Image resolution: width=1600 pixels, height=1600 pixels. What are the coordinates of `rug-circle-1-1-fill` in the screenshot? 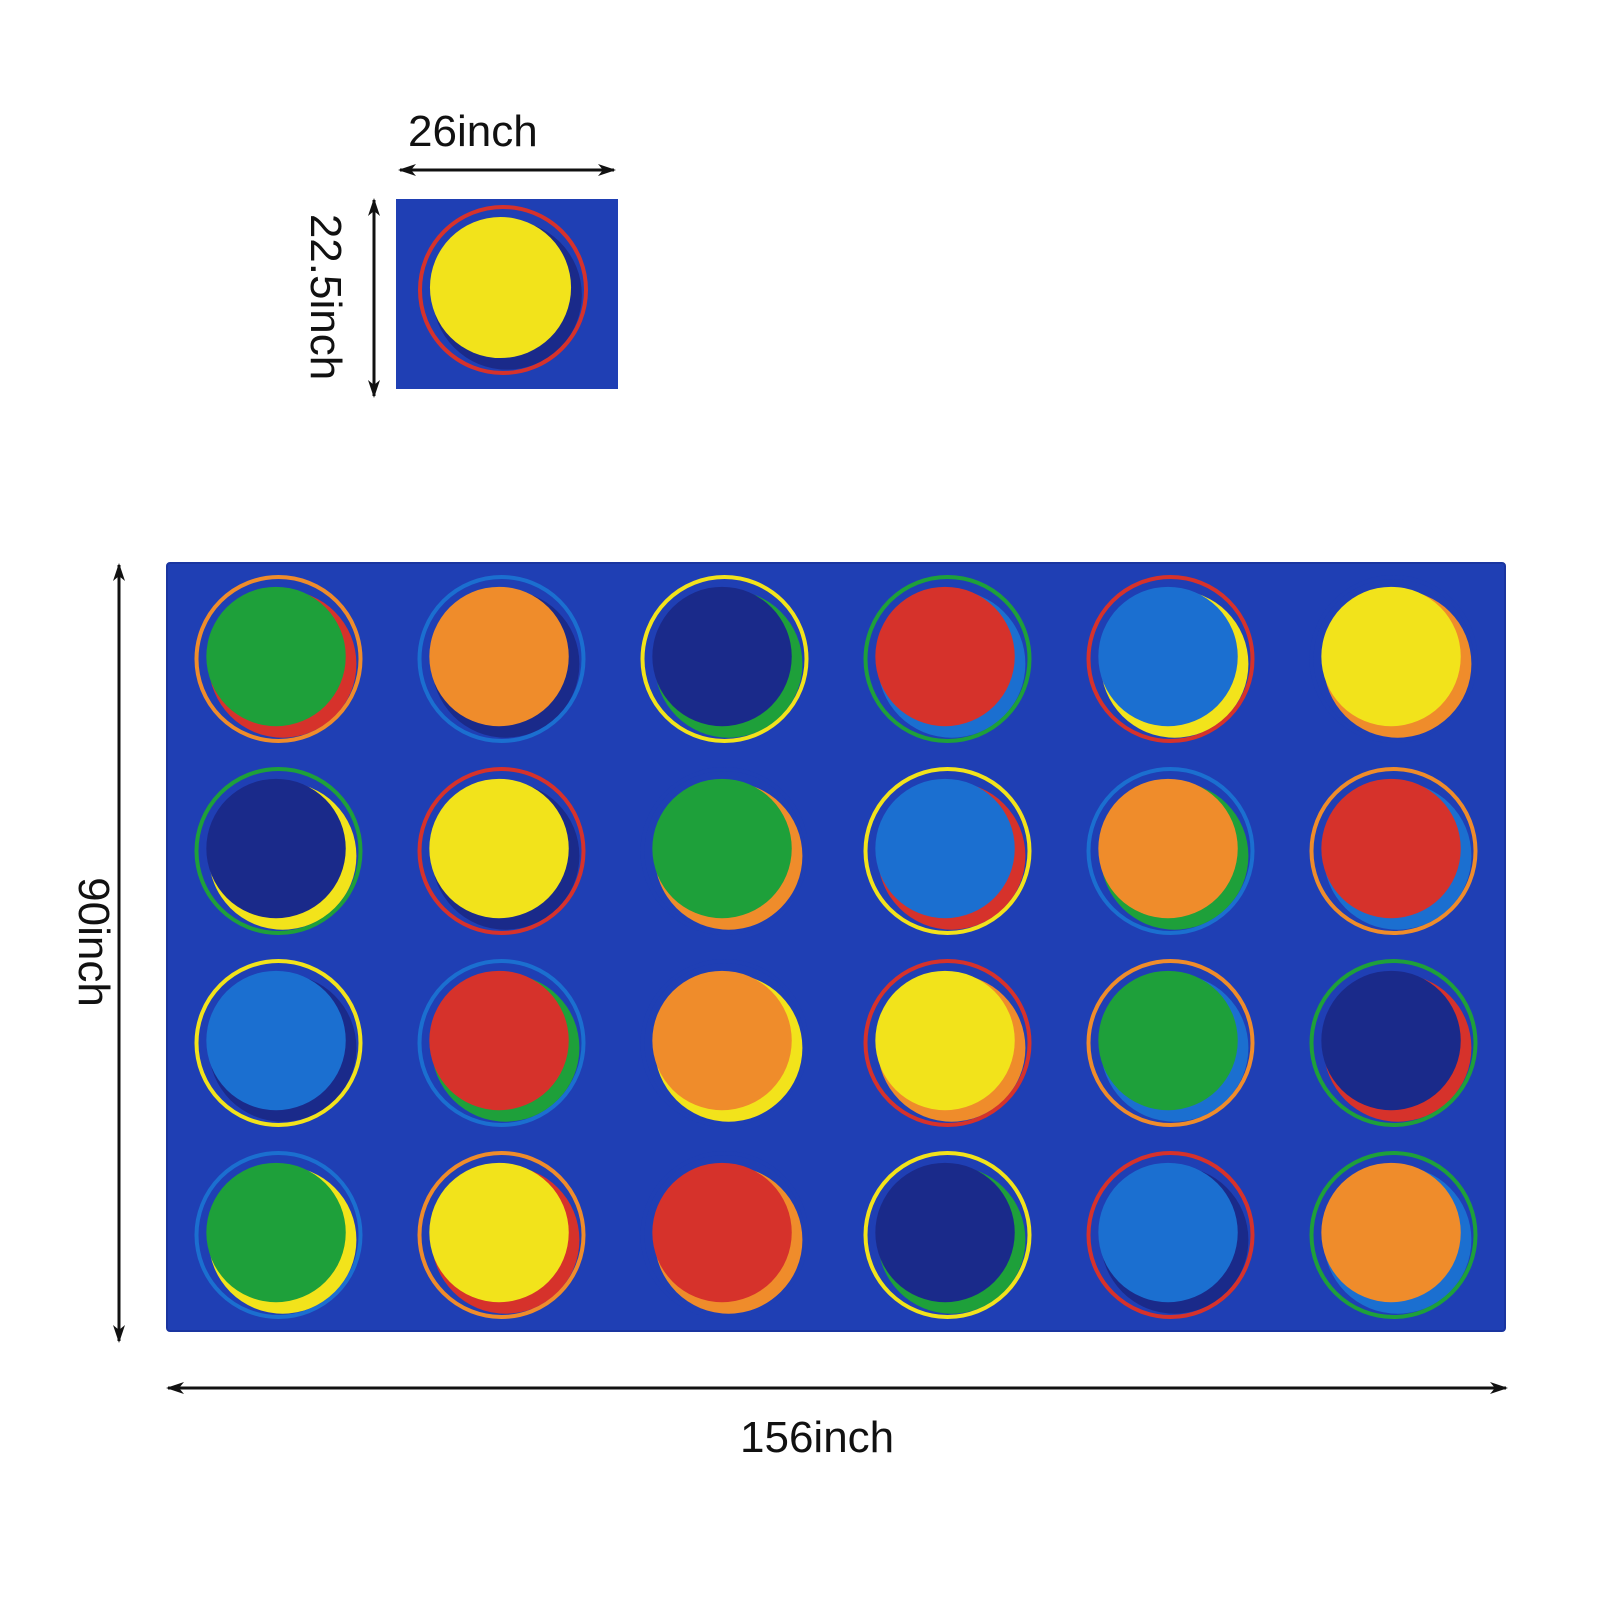 It's located at (276, 656).